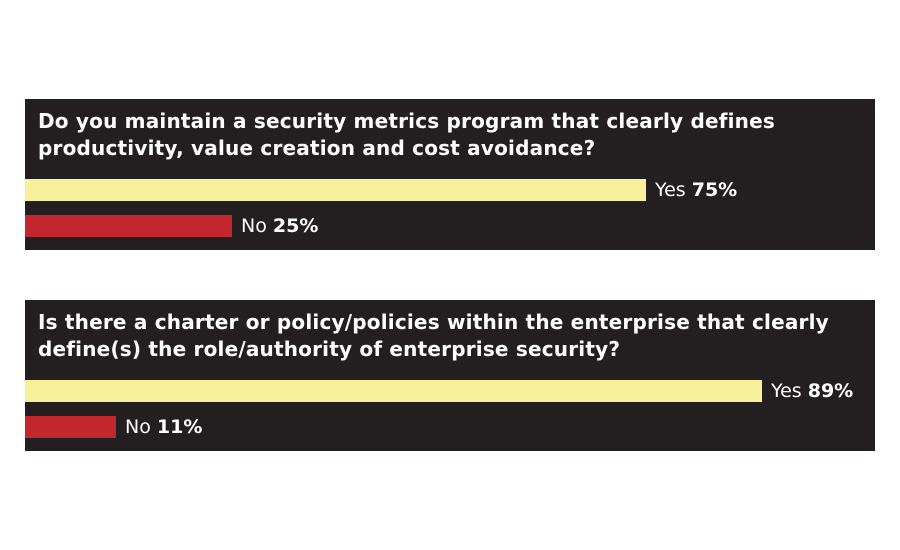  What do you see at coordinates (179, 427) in the screenshot?
I see `value-label: 11%` at bounding box center [179, 427].